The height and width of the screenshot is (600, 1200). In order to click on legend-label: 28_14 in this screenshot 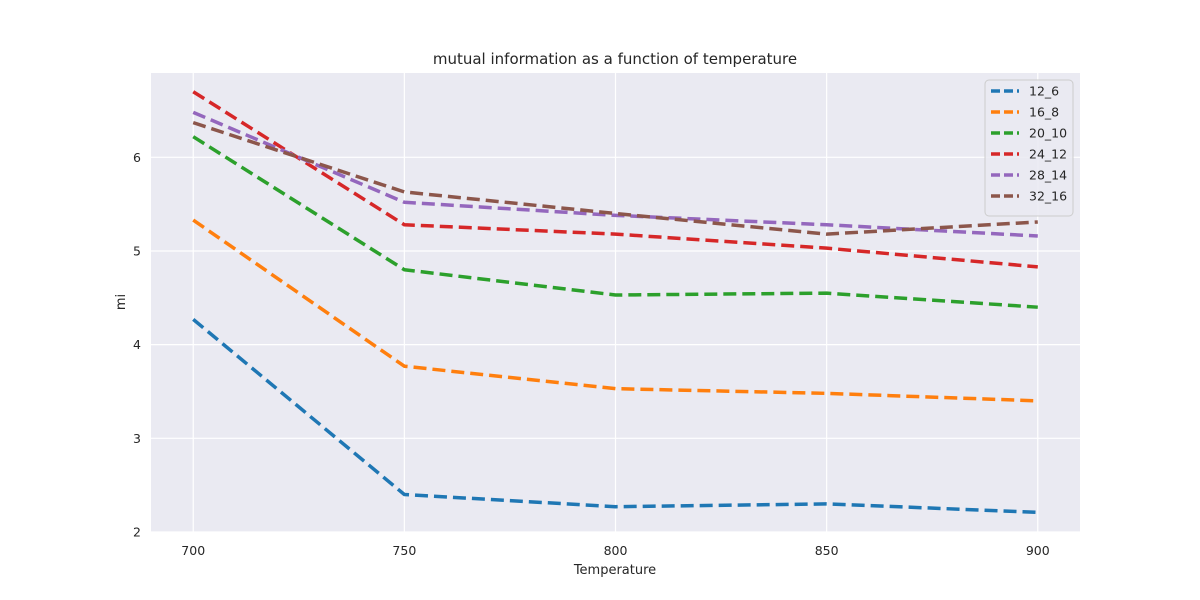, I will do `click(1048, 175)`.